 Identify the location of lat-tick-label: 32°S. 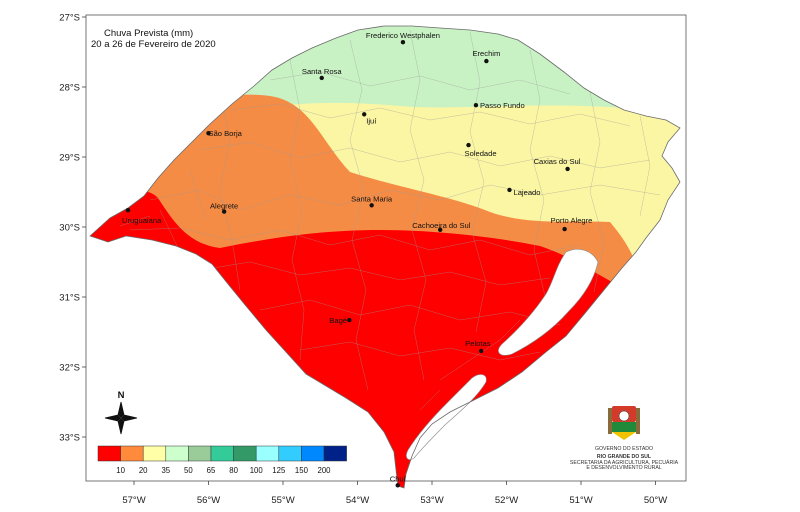
(69, 368).